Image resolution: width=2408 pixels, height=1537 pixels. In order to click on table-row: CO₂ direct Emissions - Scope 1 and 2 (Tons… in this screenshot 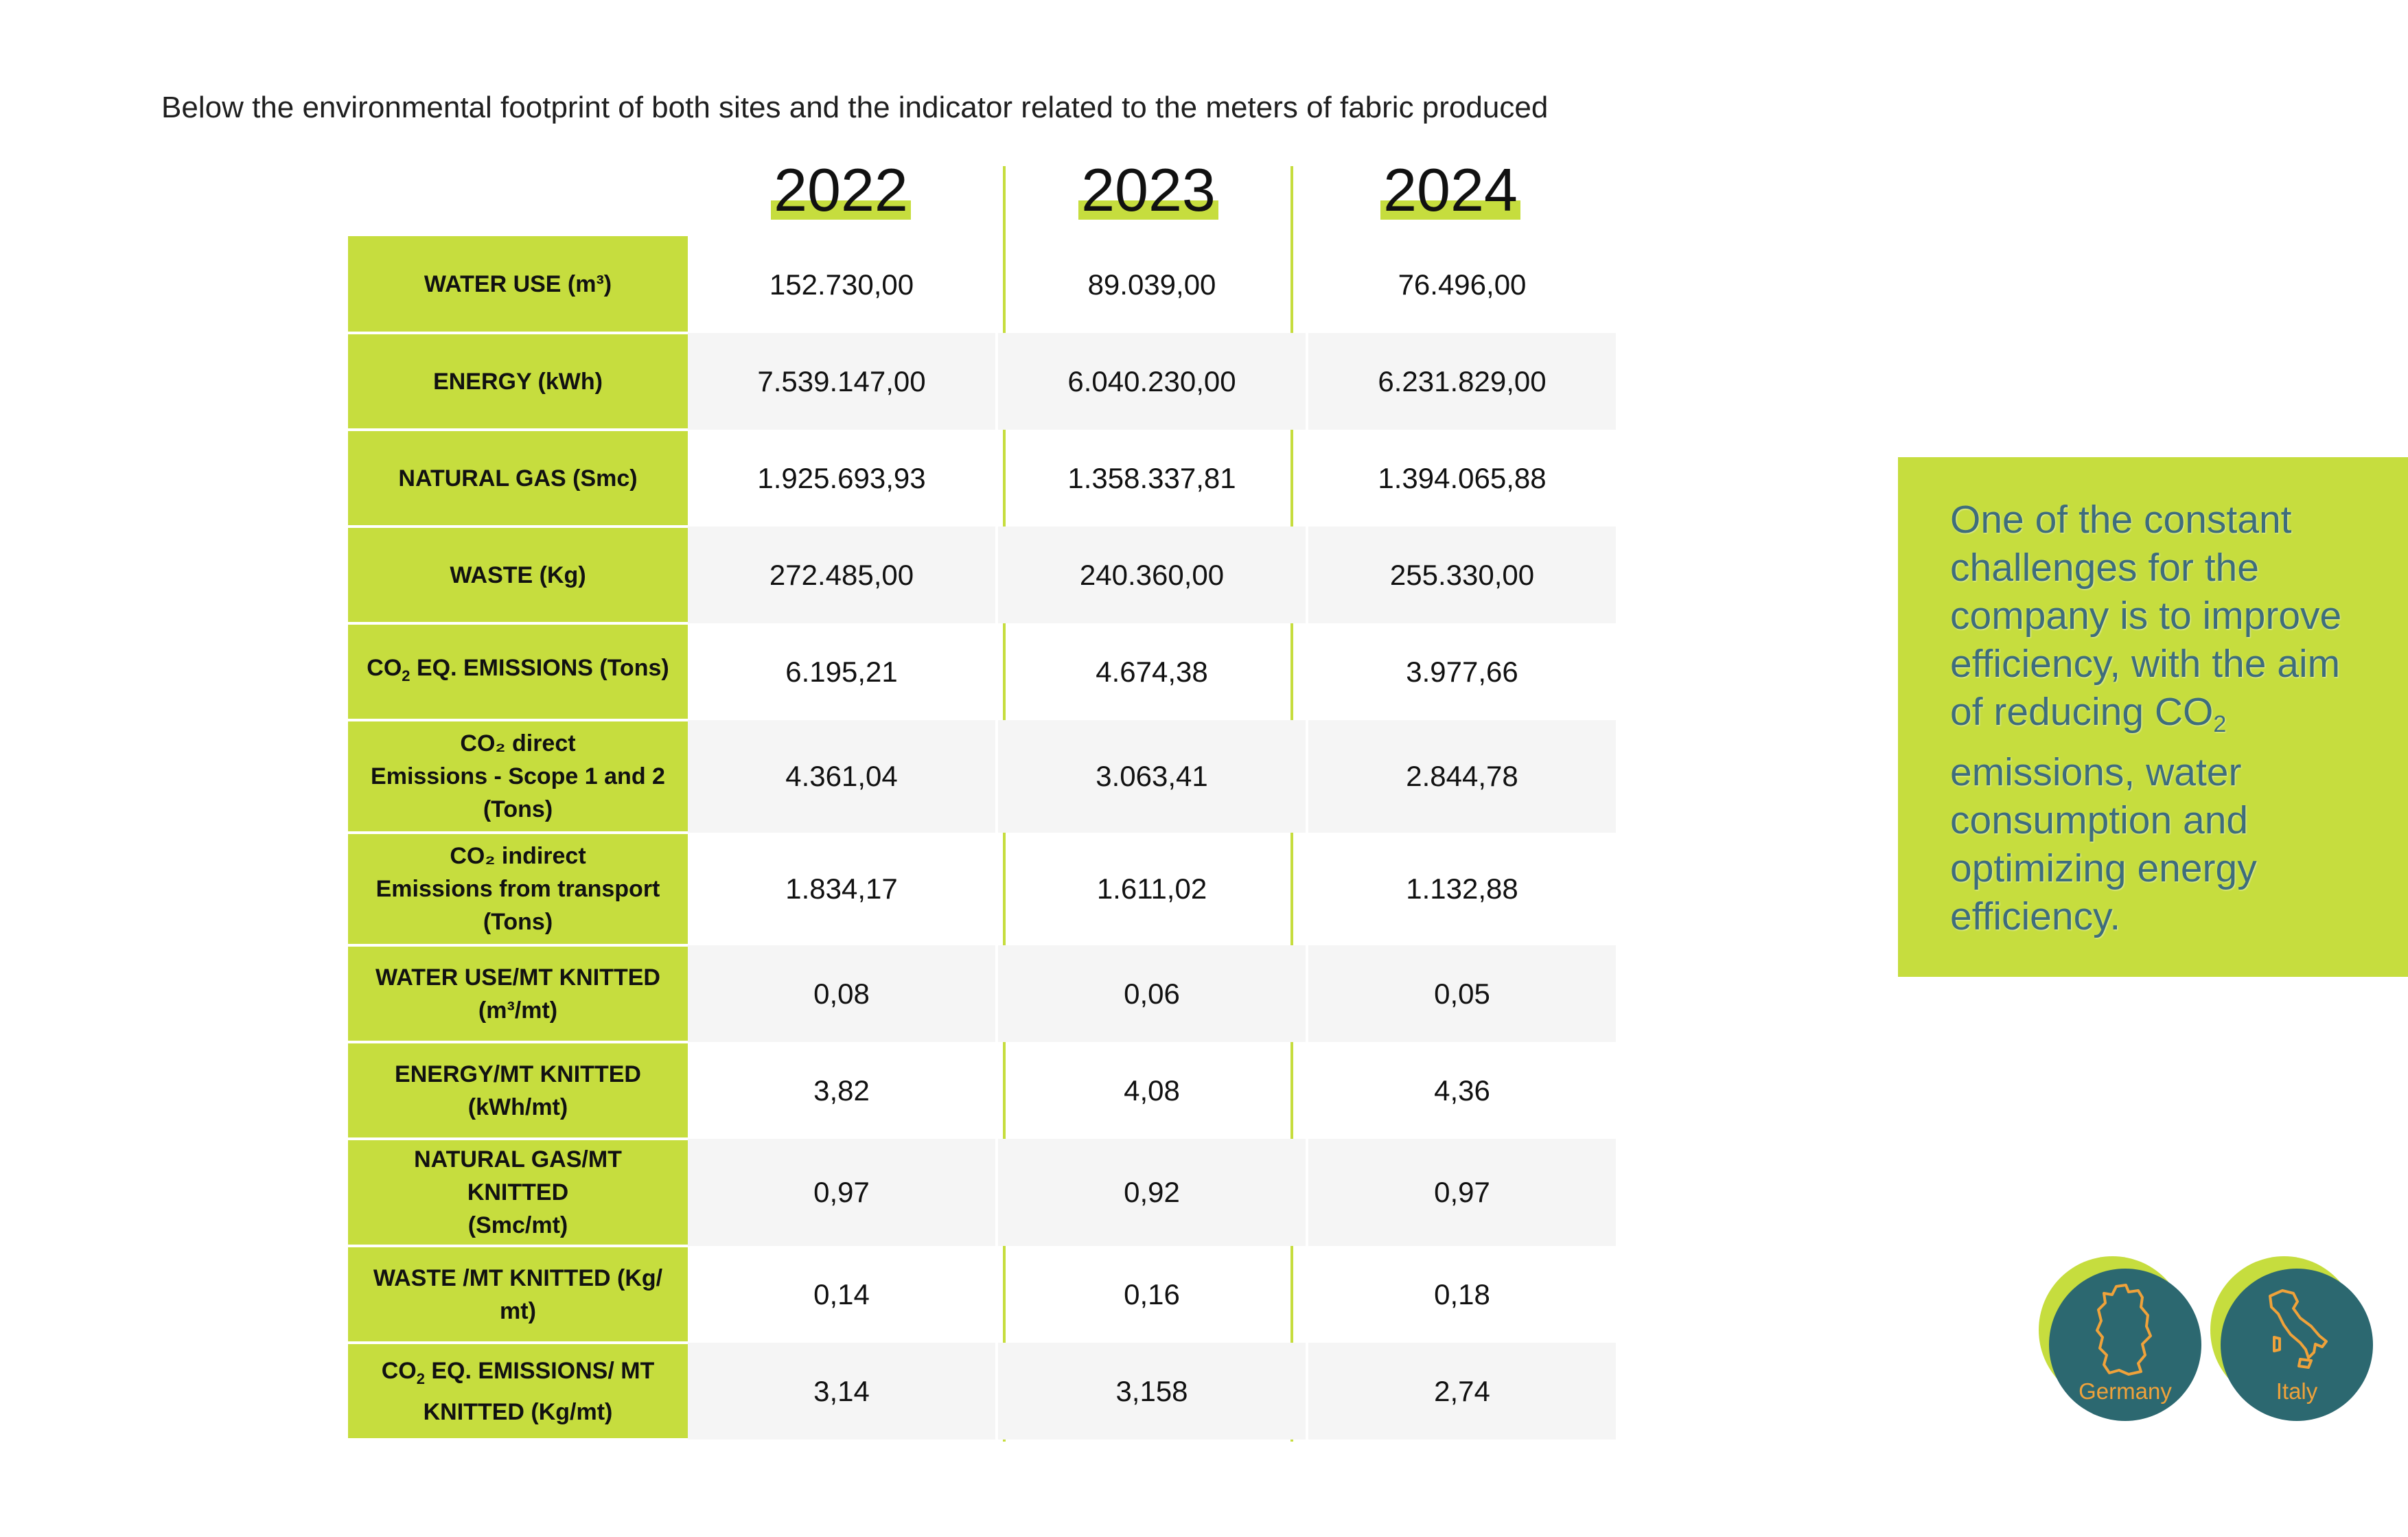, I will do `click(982, 777)`.